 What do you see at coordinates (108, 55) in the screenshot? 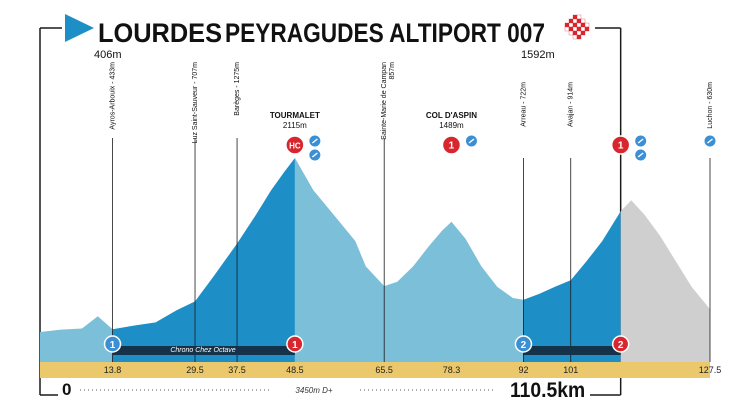
I see `start-altitude: 406m` at bounding box center [108, 55].